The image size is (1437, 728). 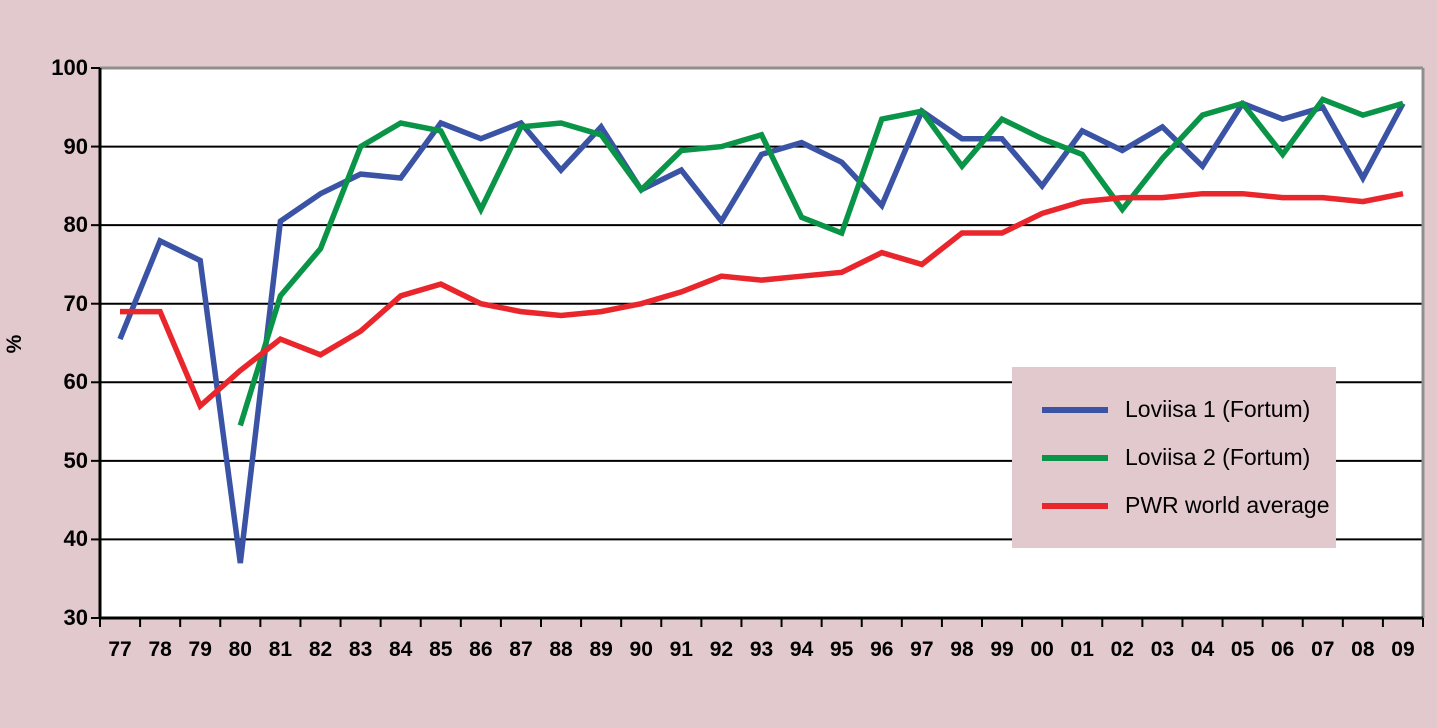 I want to click on legend-item: PWR world average, so click(x=1174, y=505).